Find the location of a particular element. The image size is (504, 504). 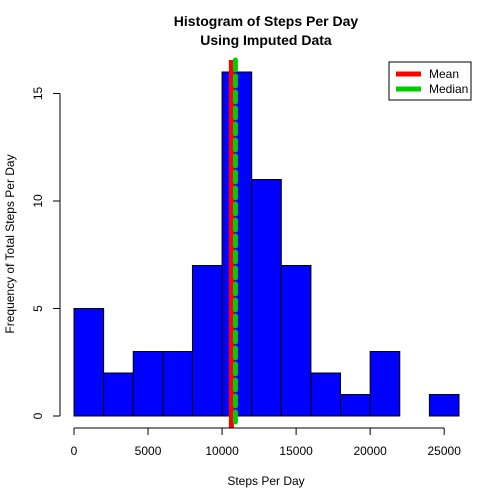

x-tick-label: 5000 is located at coordinates (148, 451).